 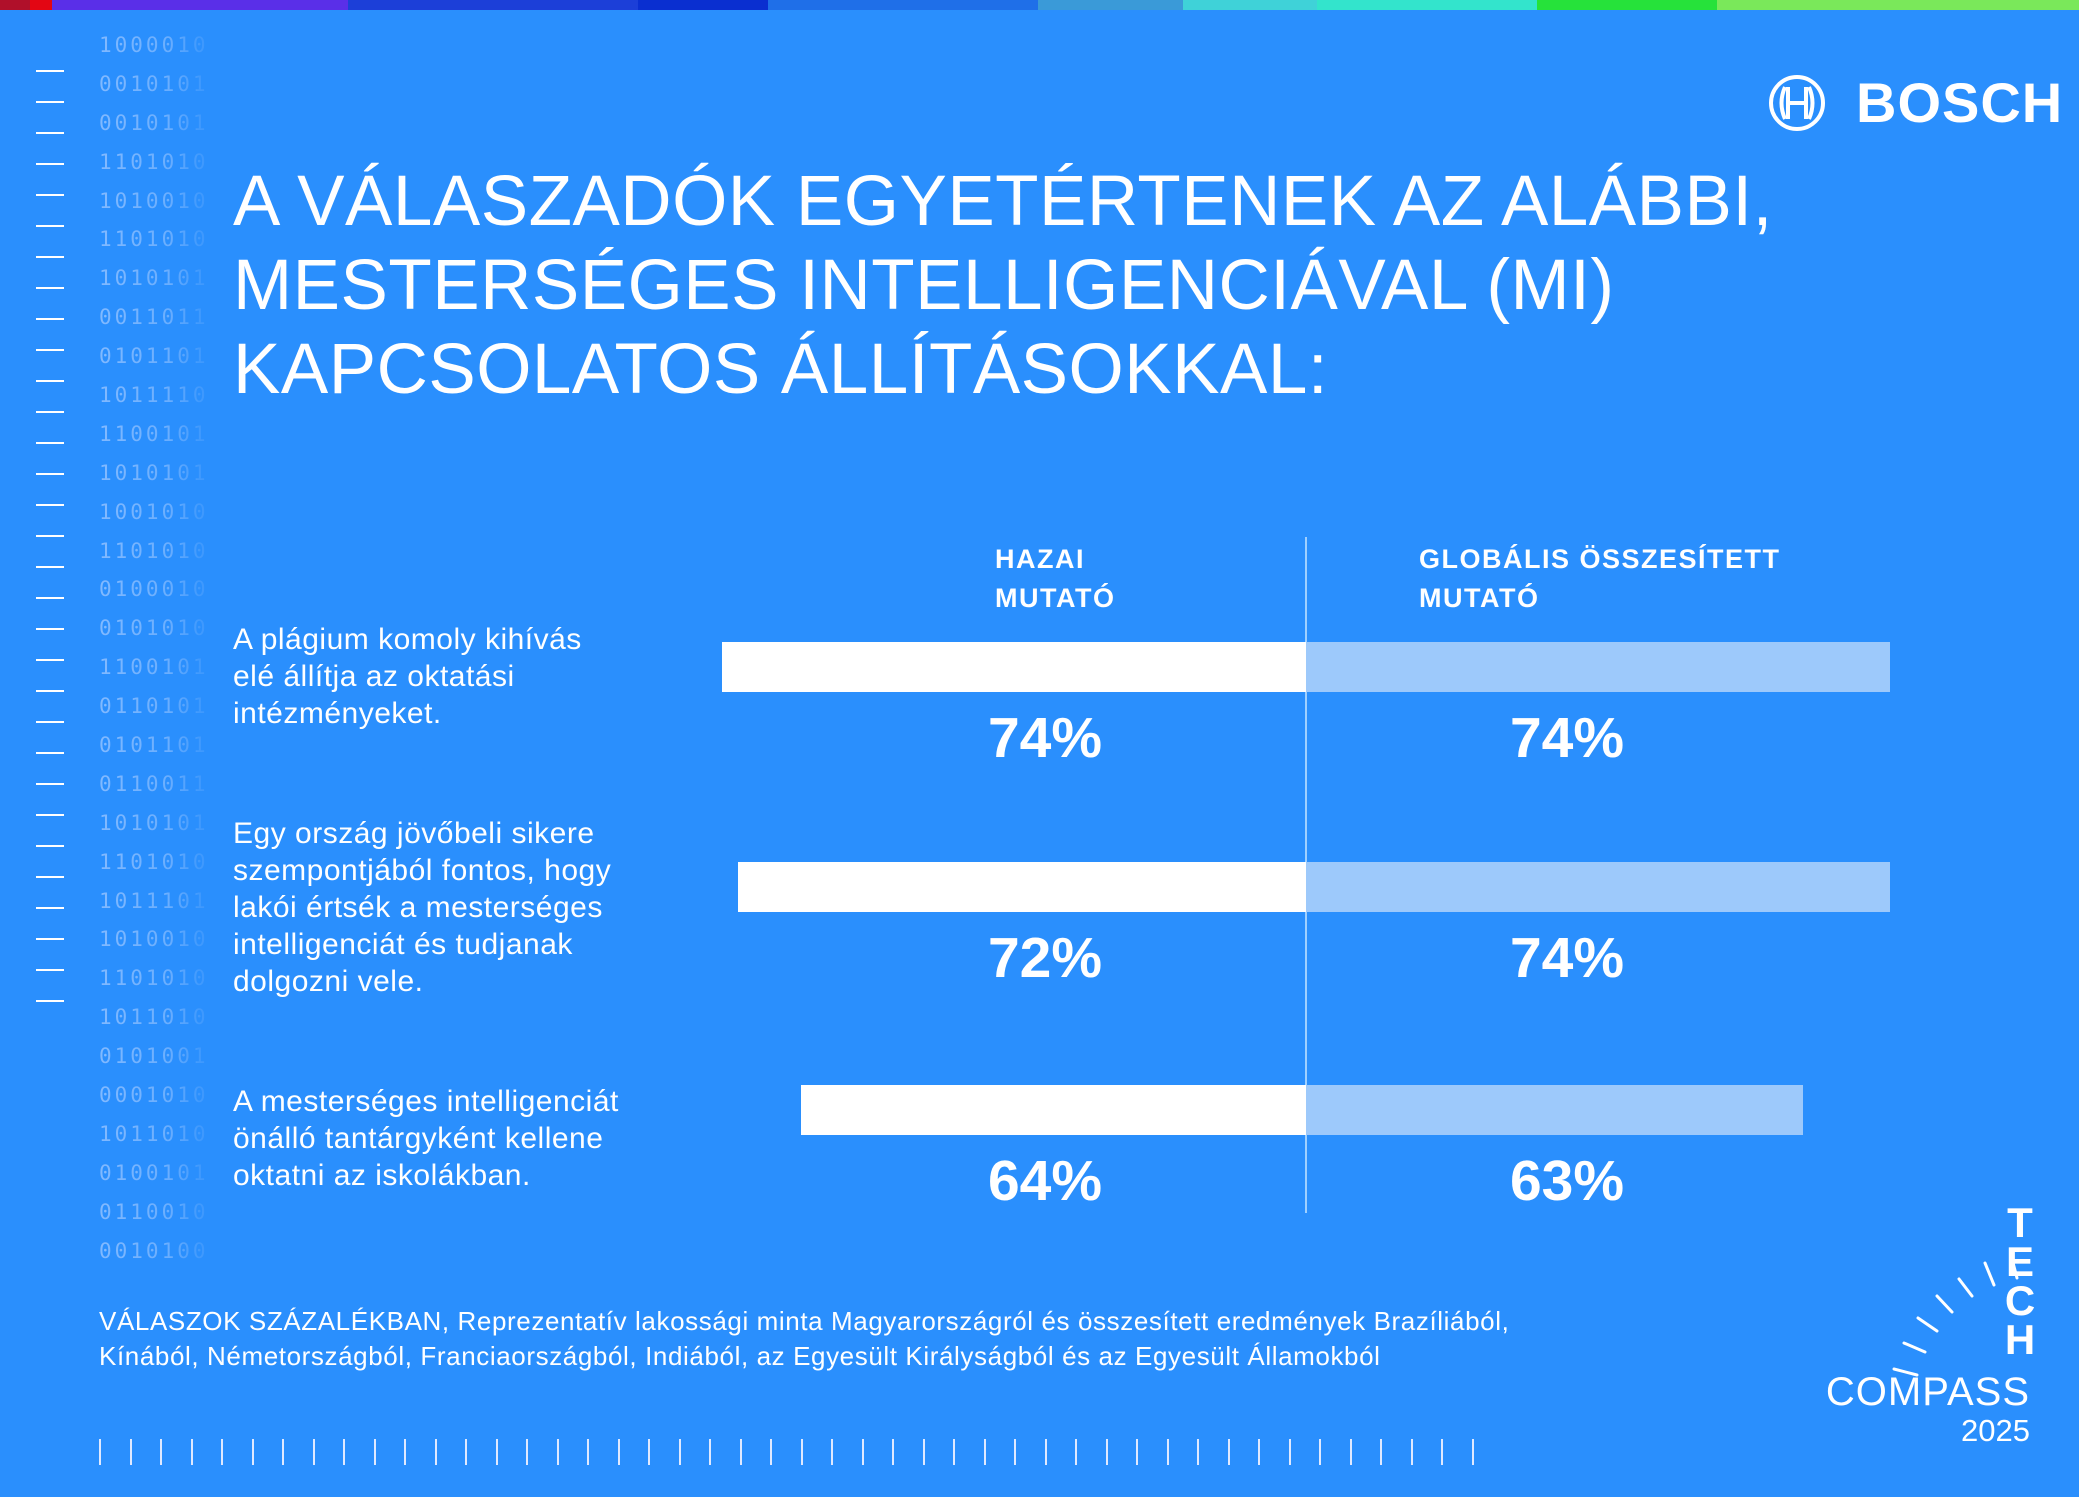 What do you see at coordinates (1040, 559) in the screenshot?
I see `header-line: HAZAI` at bounding box center [1040, 559].